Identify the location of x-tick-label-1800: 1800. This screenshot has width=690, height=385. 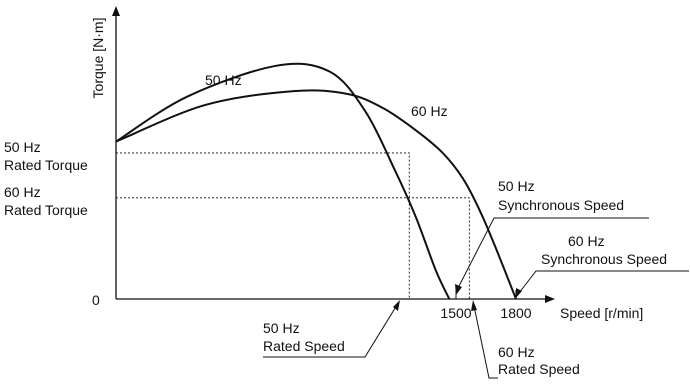
(515, 313).